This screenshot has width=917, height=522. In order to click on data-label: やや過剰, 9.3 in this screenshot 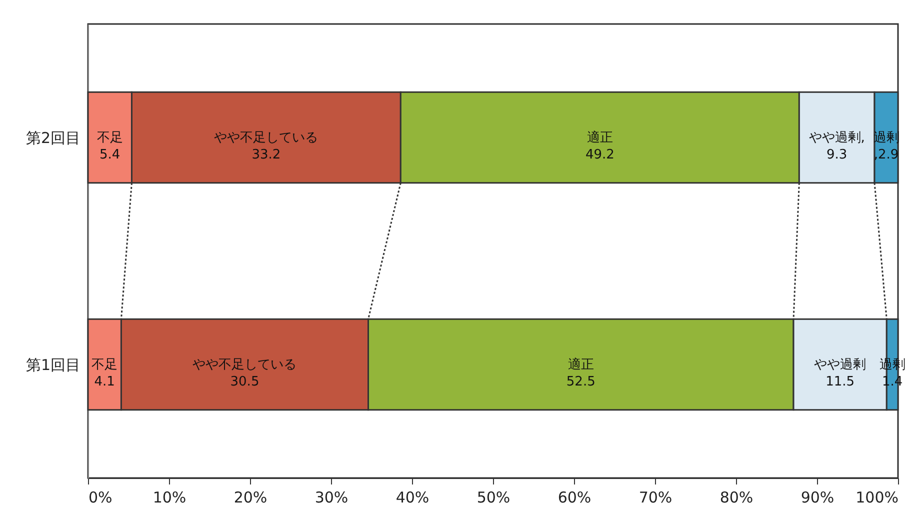, I will do `click(836, 146)`.